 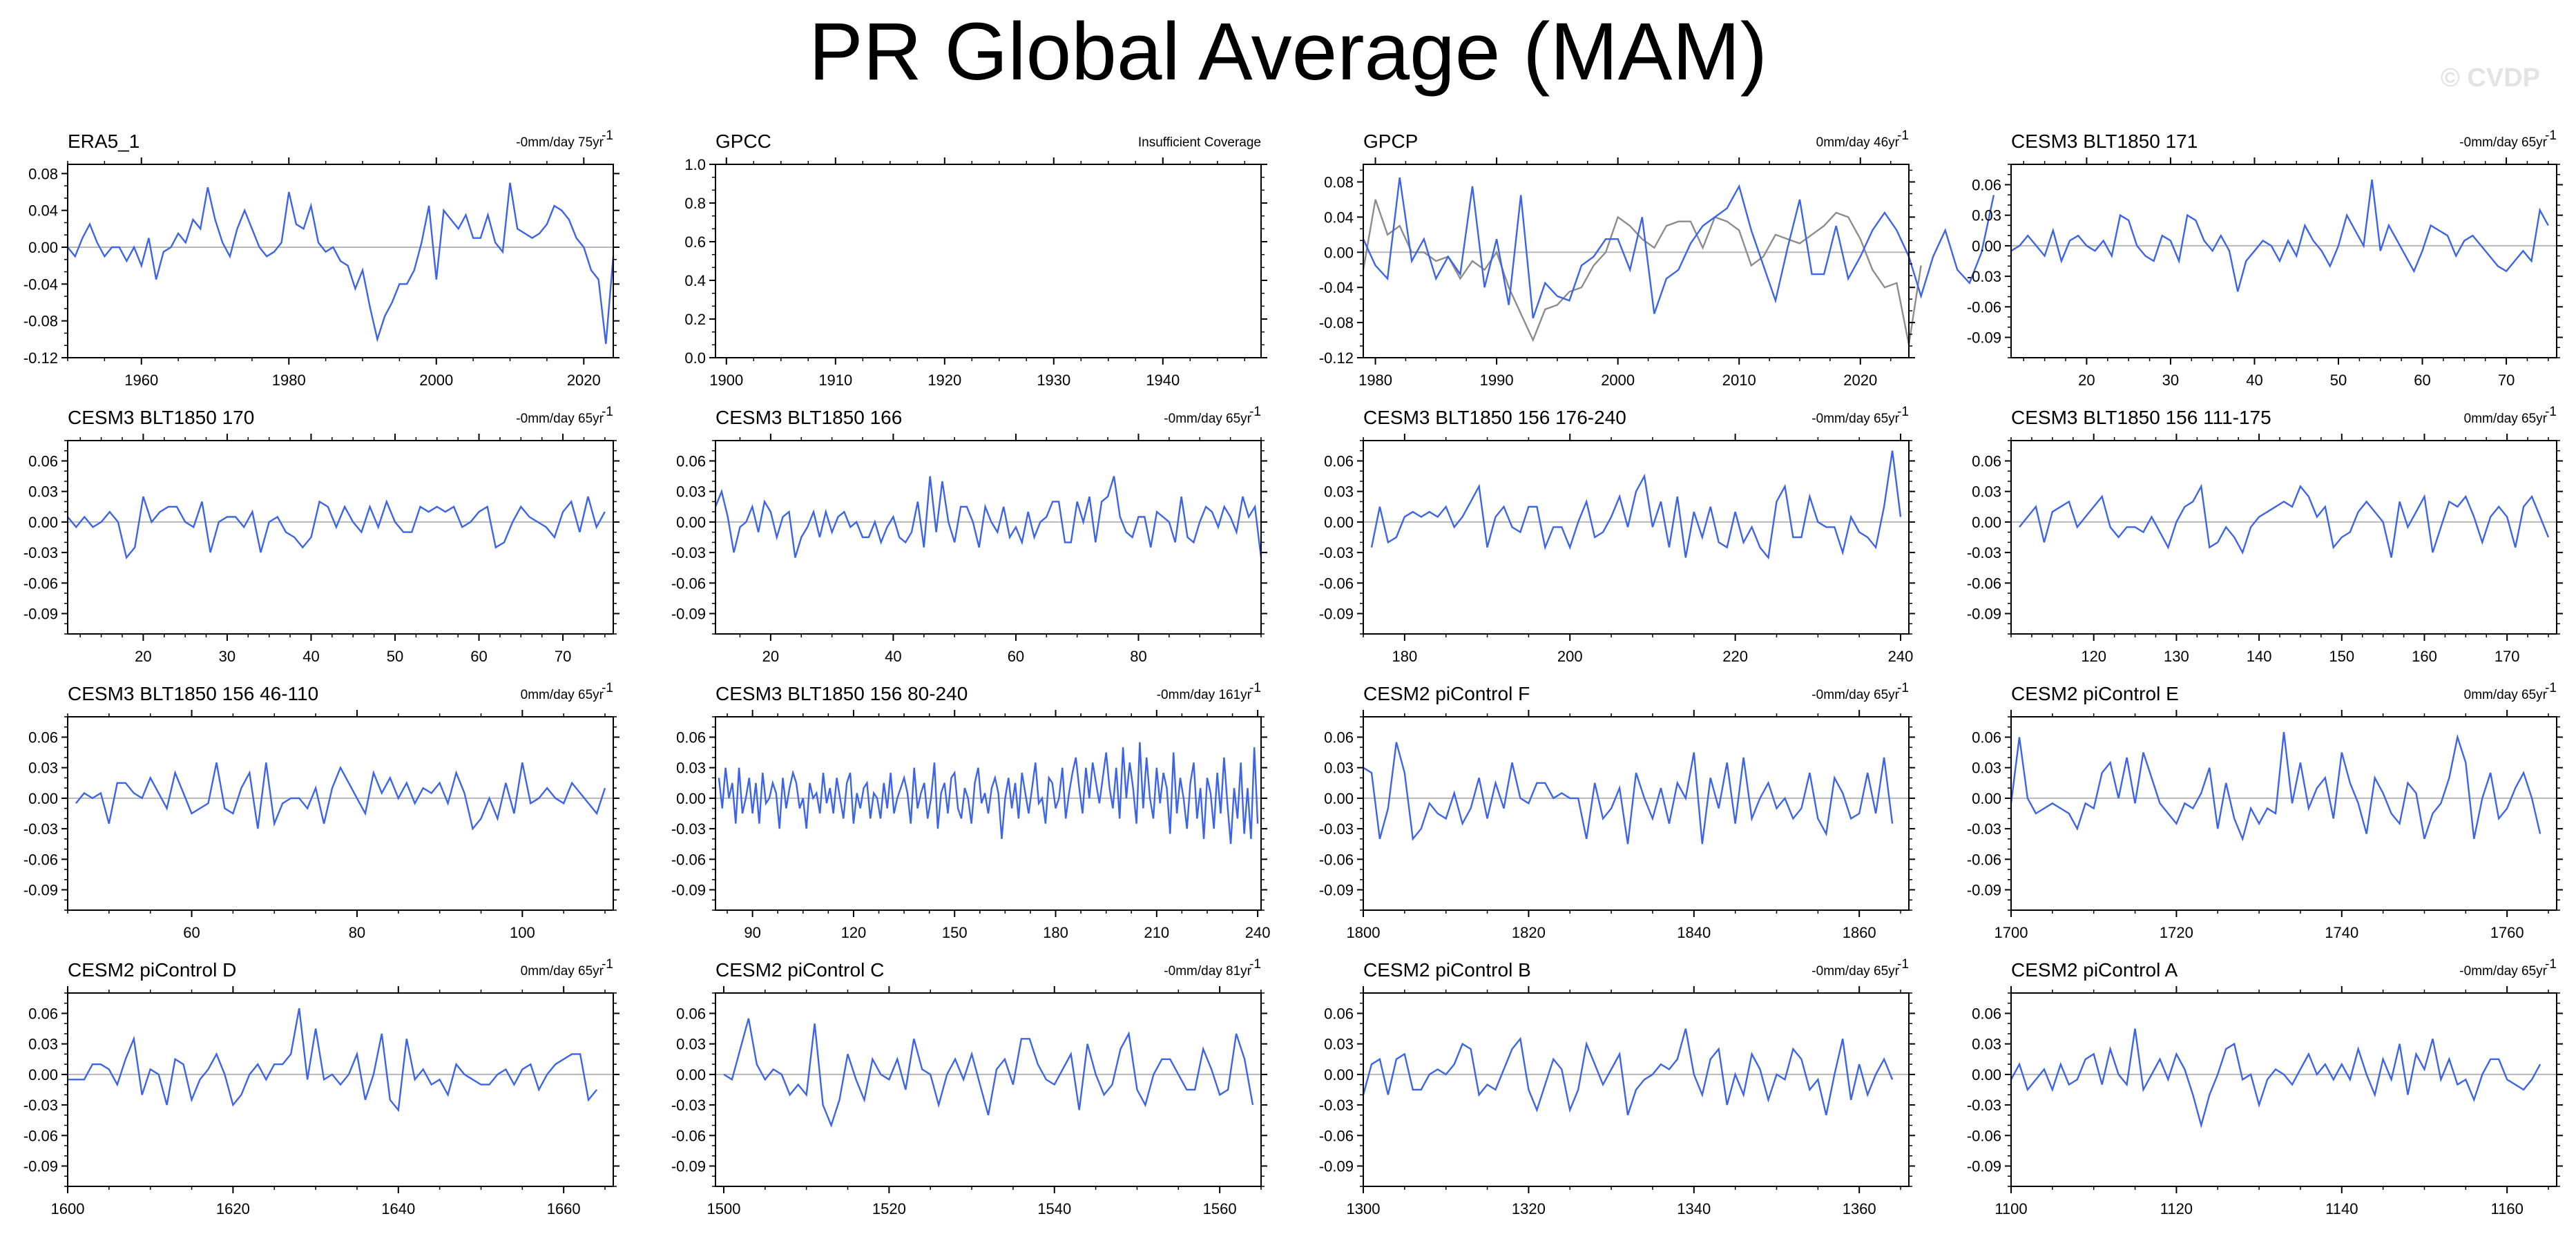 What do you see at coordinates (2176, 657) in the screenshot?
I see `x-tick-label: 130` at bounding box center [2176, 657].